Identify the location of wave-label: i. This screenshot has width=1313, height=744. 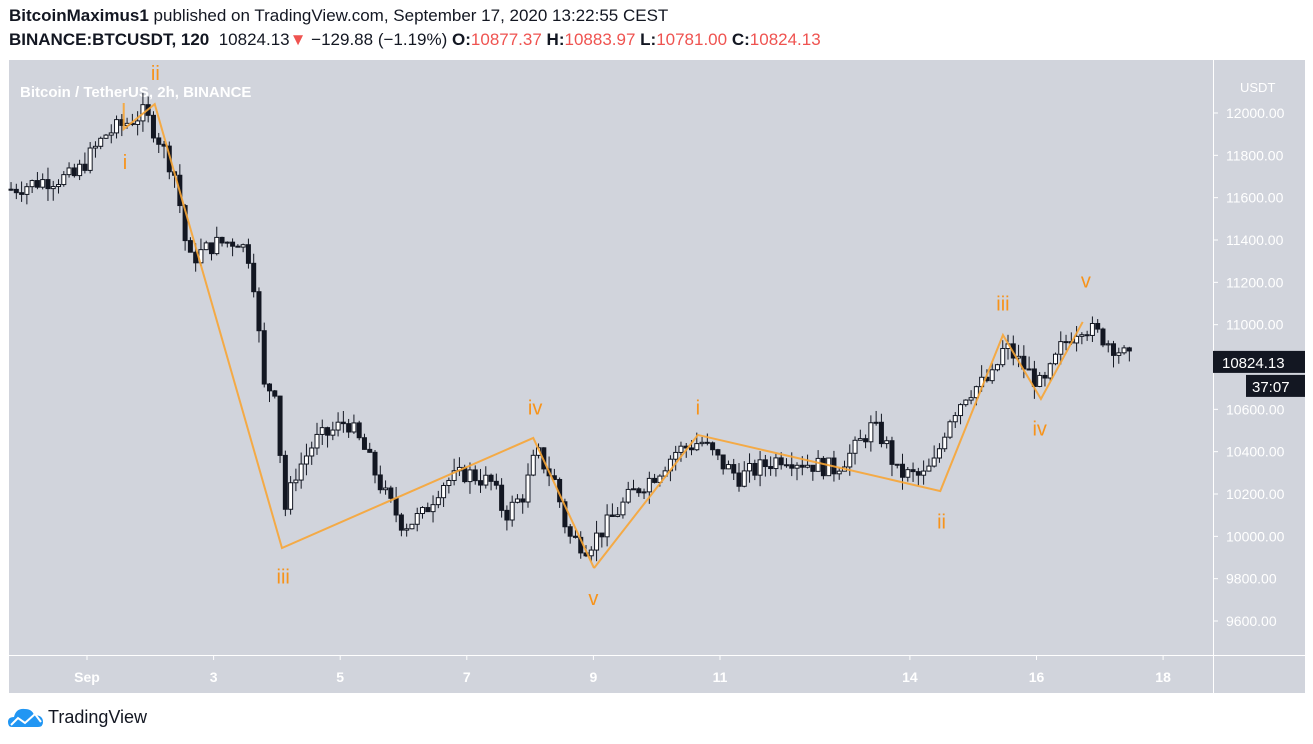
(125, 163).